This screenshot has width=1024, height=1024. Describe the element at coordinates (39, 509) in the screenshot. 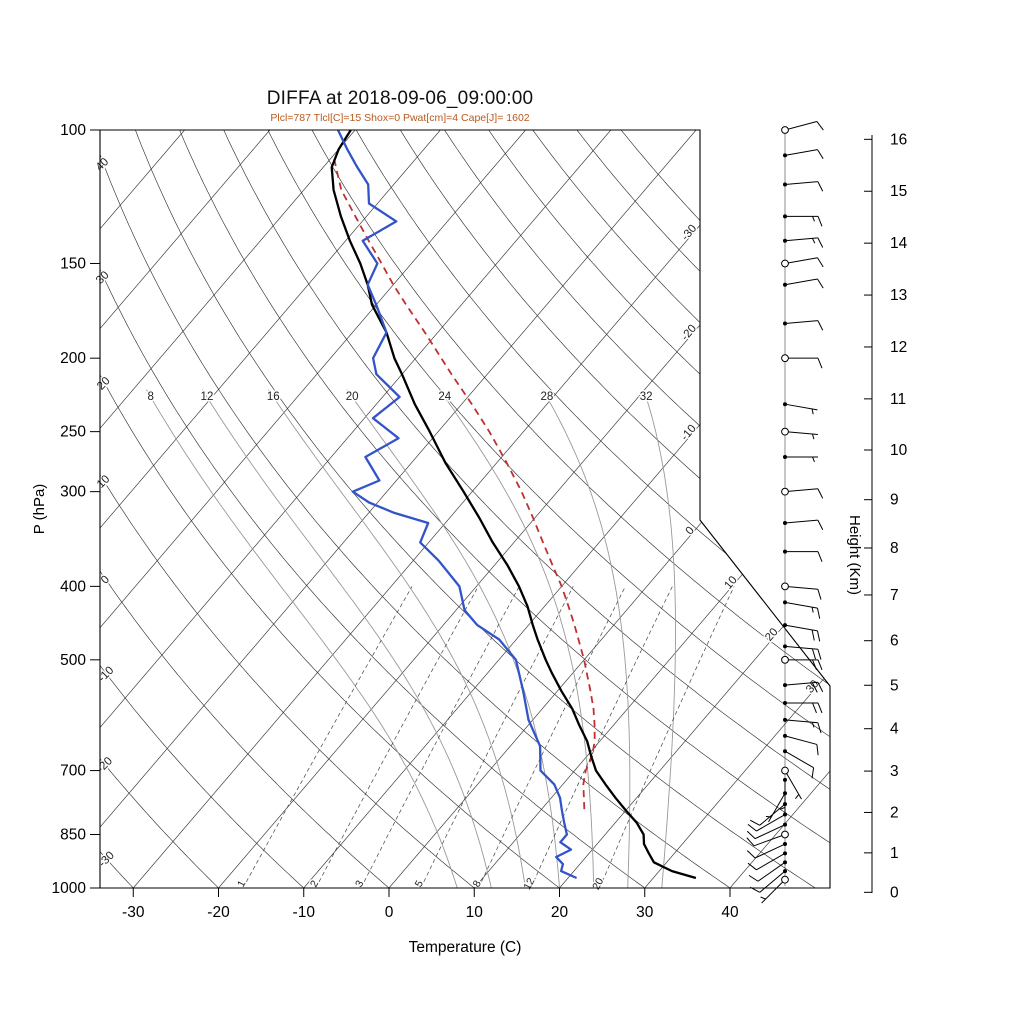

I see `svg-text: P (hPa)` at that location.